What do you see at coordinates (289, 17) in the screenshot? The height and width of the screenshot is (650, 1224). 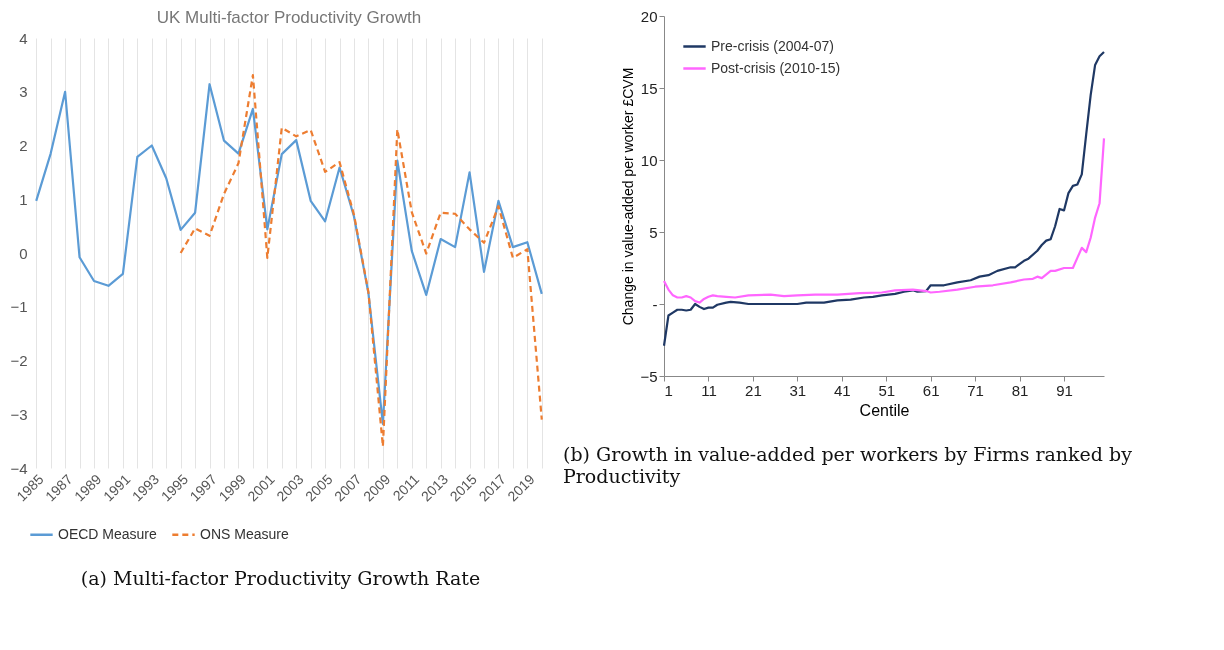 I see `chart-title: UK Multi-factor Productivity Growth` at bounding box center [289, 17].